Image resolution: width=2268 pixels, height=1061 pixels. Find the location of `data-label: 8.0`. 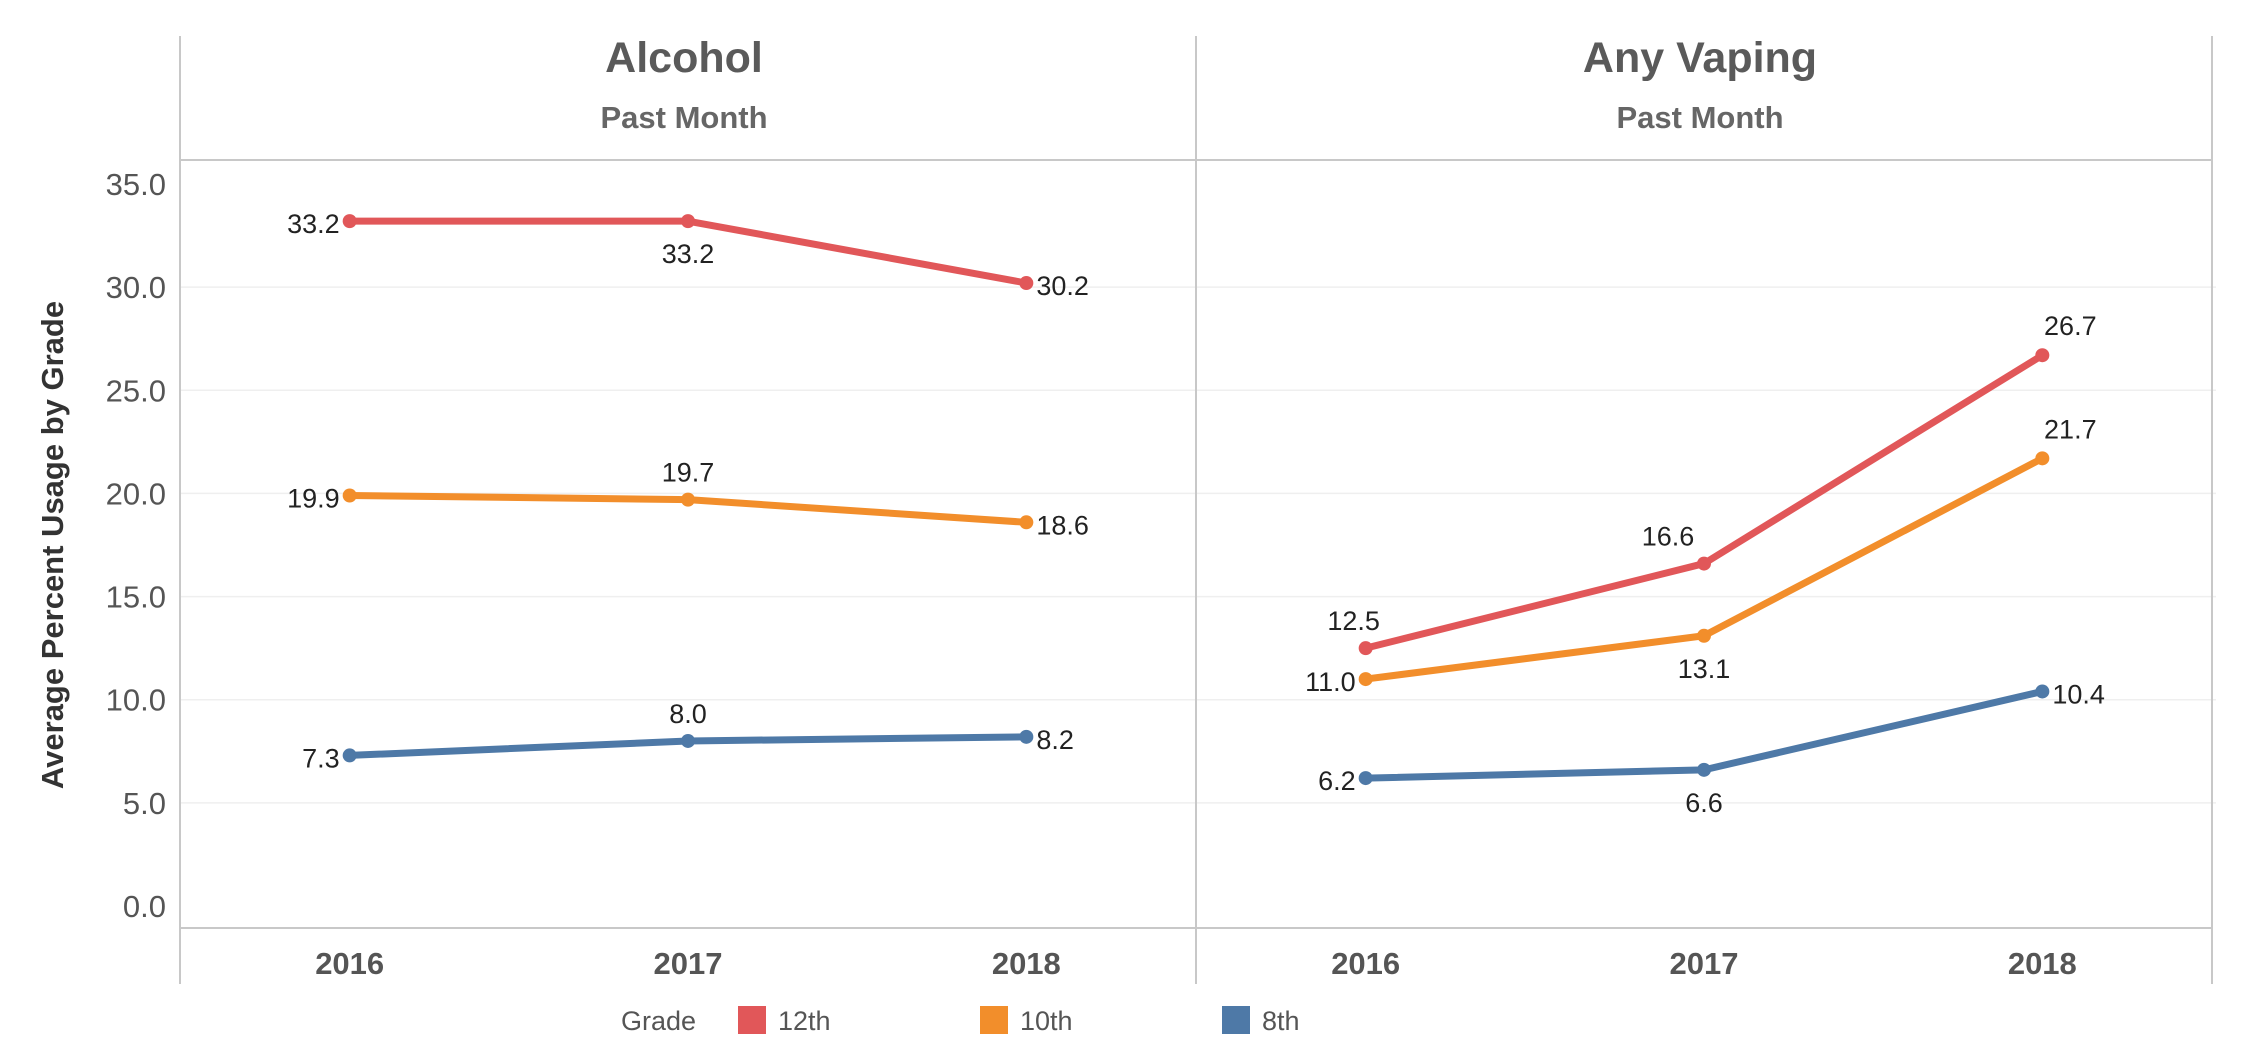

data-label: 8.0 is located at coordinates (688, 714).